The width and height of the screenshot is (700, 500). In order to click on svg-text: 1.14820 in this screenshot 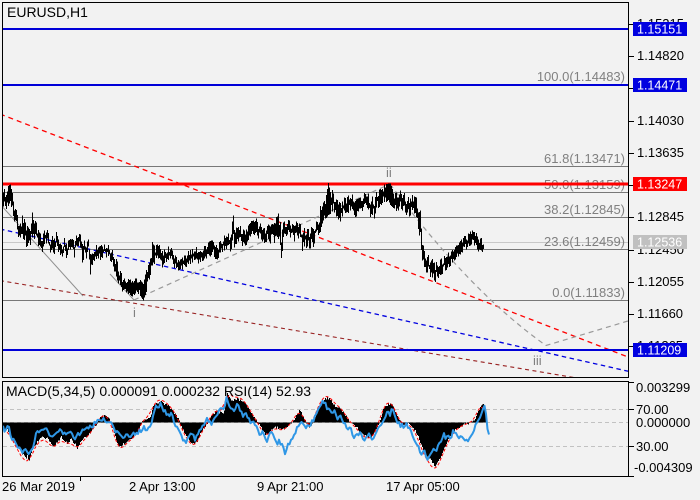, I will do `click(660, 55)`.